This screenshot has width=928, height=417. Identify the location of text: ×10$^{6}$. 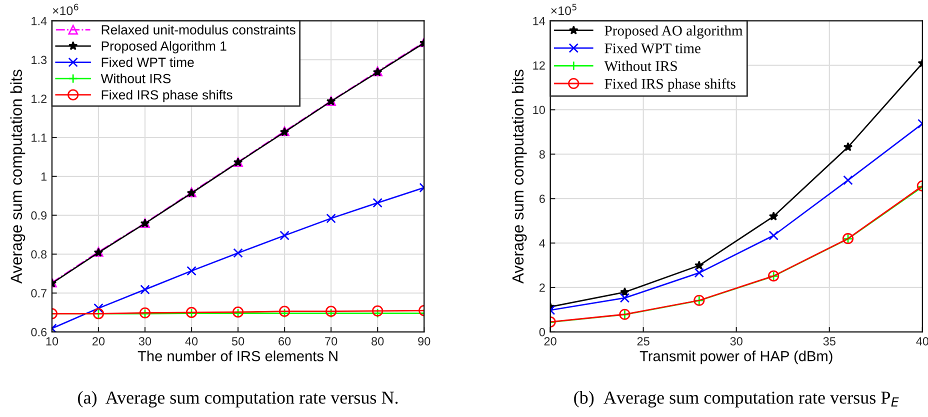
(65, 10).